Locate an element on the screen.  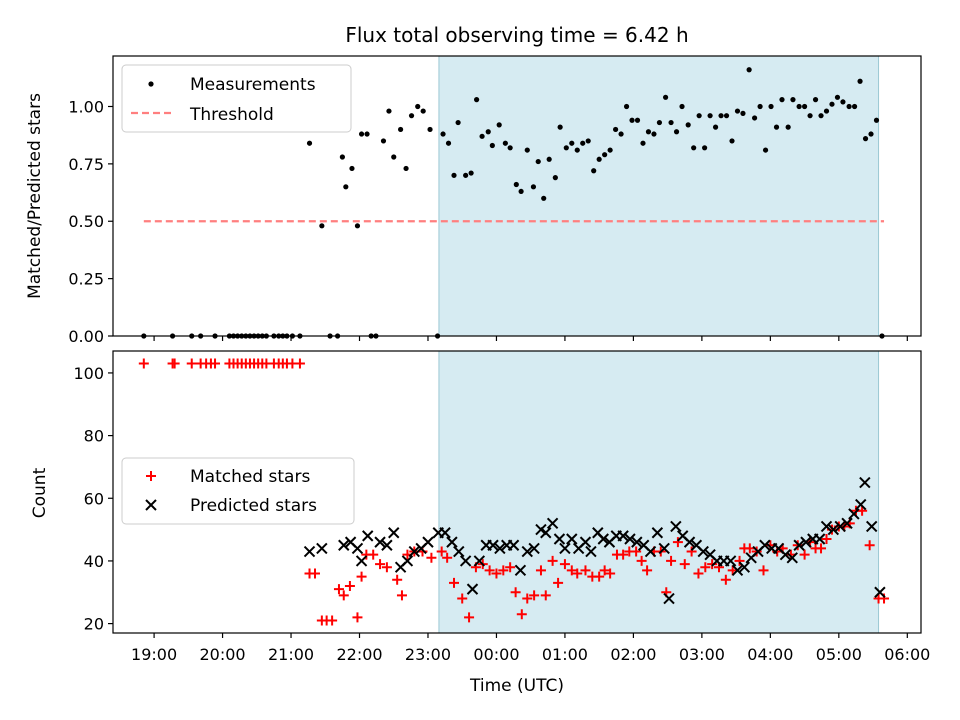
ytick-label: 1.00 is located at coordinates (86, 106).